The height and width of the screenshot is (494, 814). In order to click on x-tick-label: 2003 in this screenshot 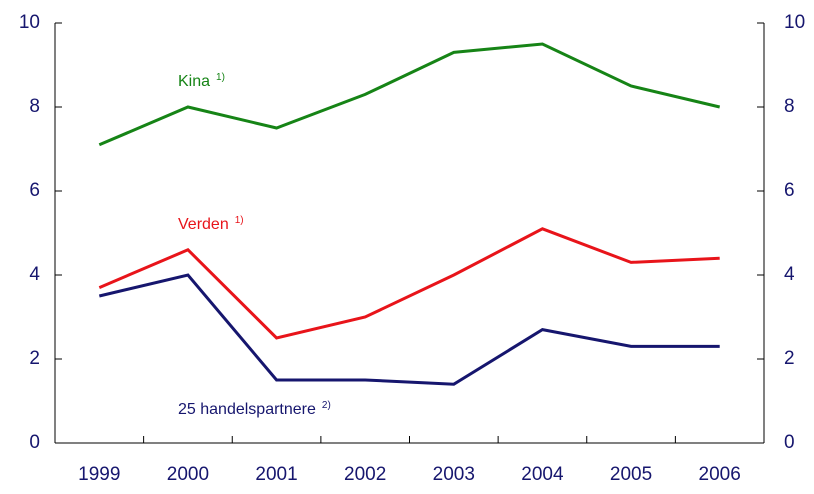, I will do `click(454, 474)`.